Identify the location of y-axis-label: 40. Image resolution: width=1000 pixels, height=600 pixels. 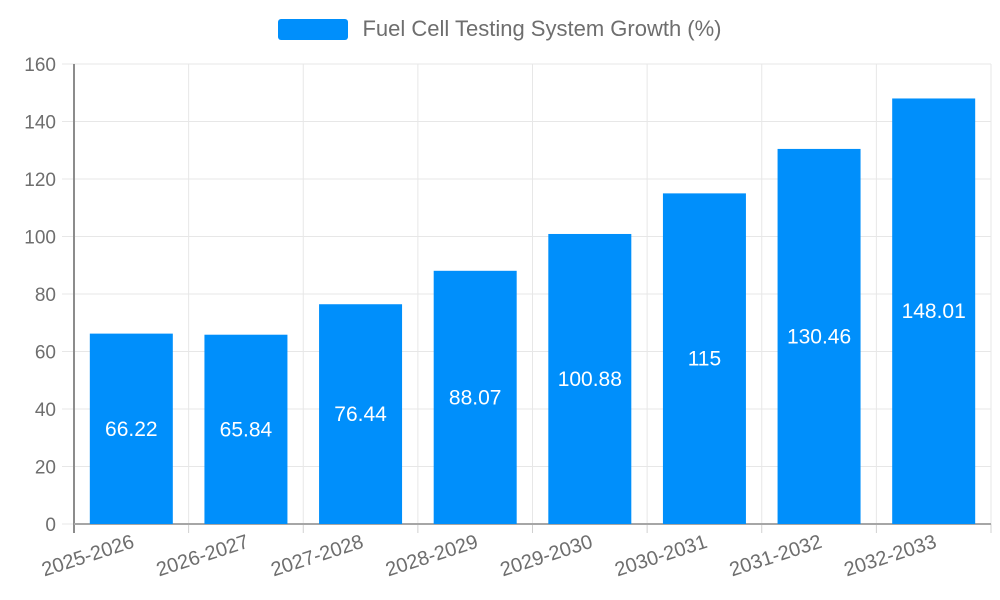
(45, 410).